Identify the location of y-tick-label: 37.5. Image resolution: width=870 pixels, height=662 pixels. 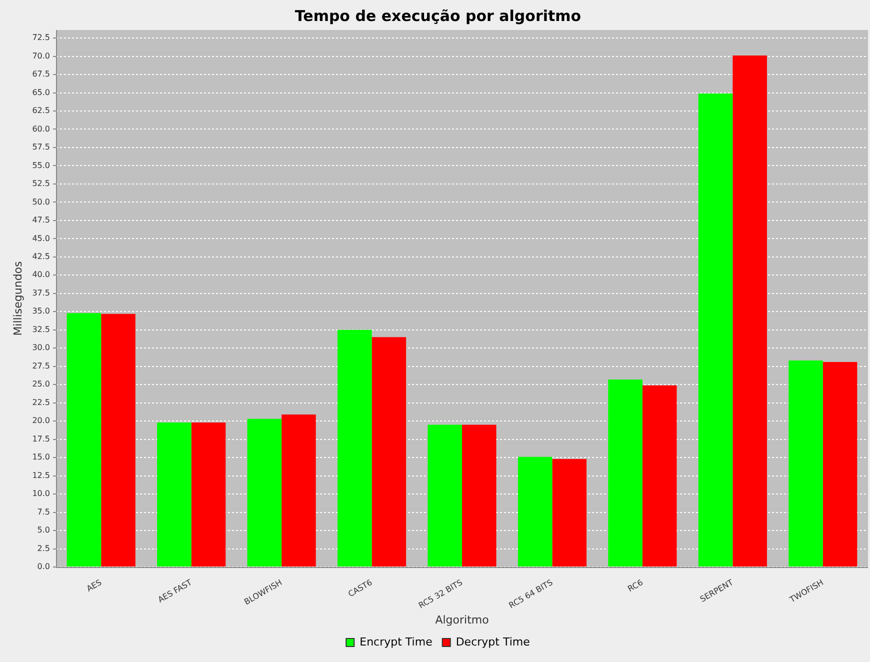
(41, 293).